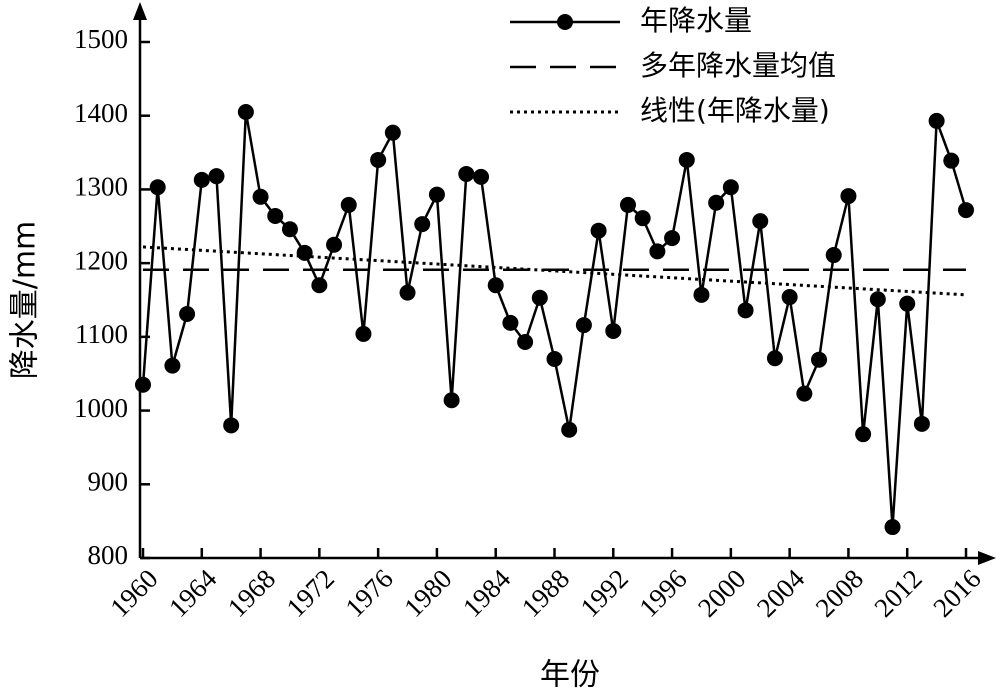 The height and width of the screenshot is (695, 1000). Describe the element at coordinates (565, 22) in the screenshot. I see `legend-marker` at that location.